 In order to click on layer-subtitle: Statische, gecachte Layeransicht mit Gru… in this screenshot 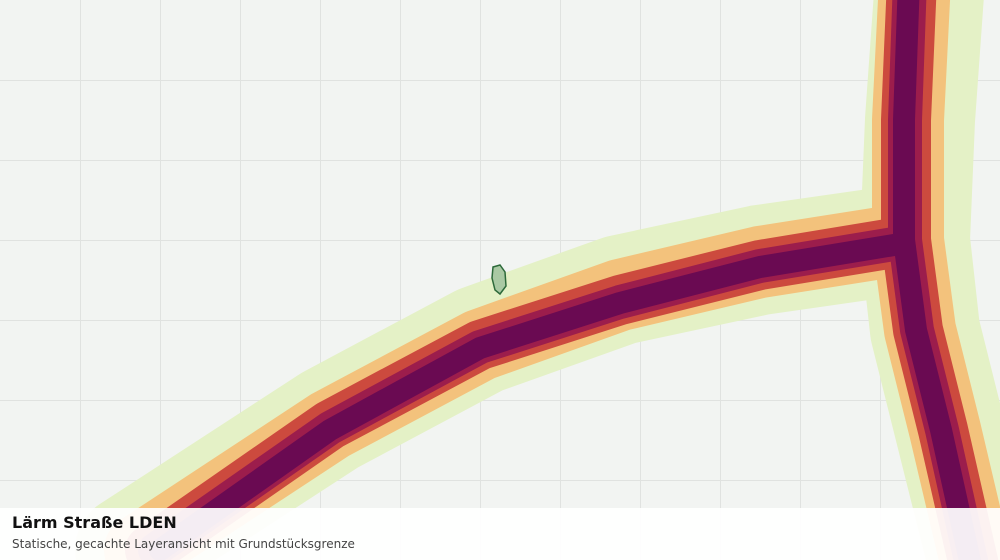, I will do `click(183, 544)`.